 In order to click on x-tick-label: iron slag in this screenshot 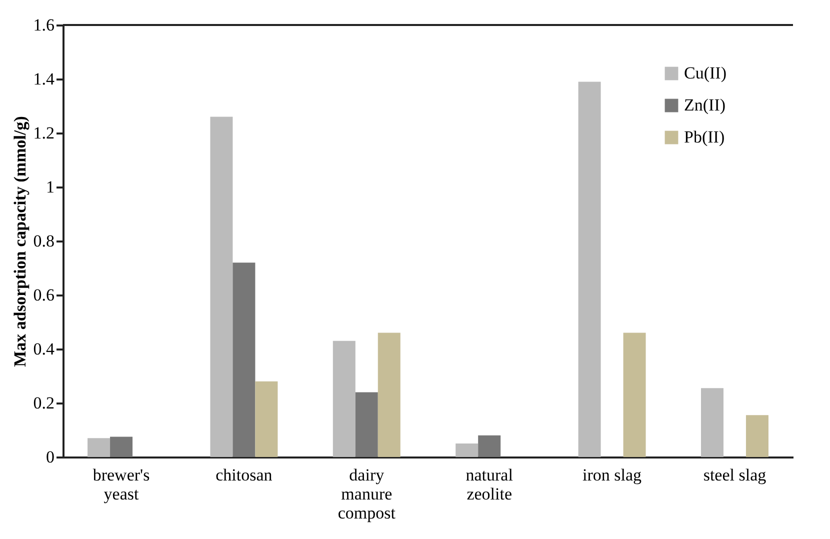, I will do `click(612, 475)`.